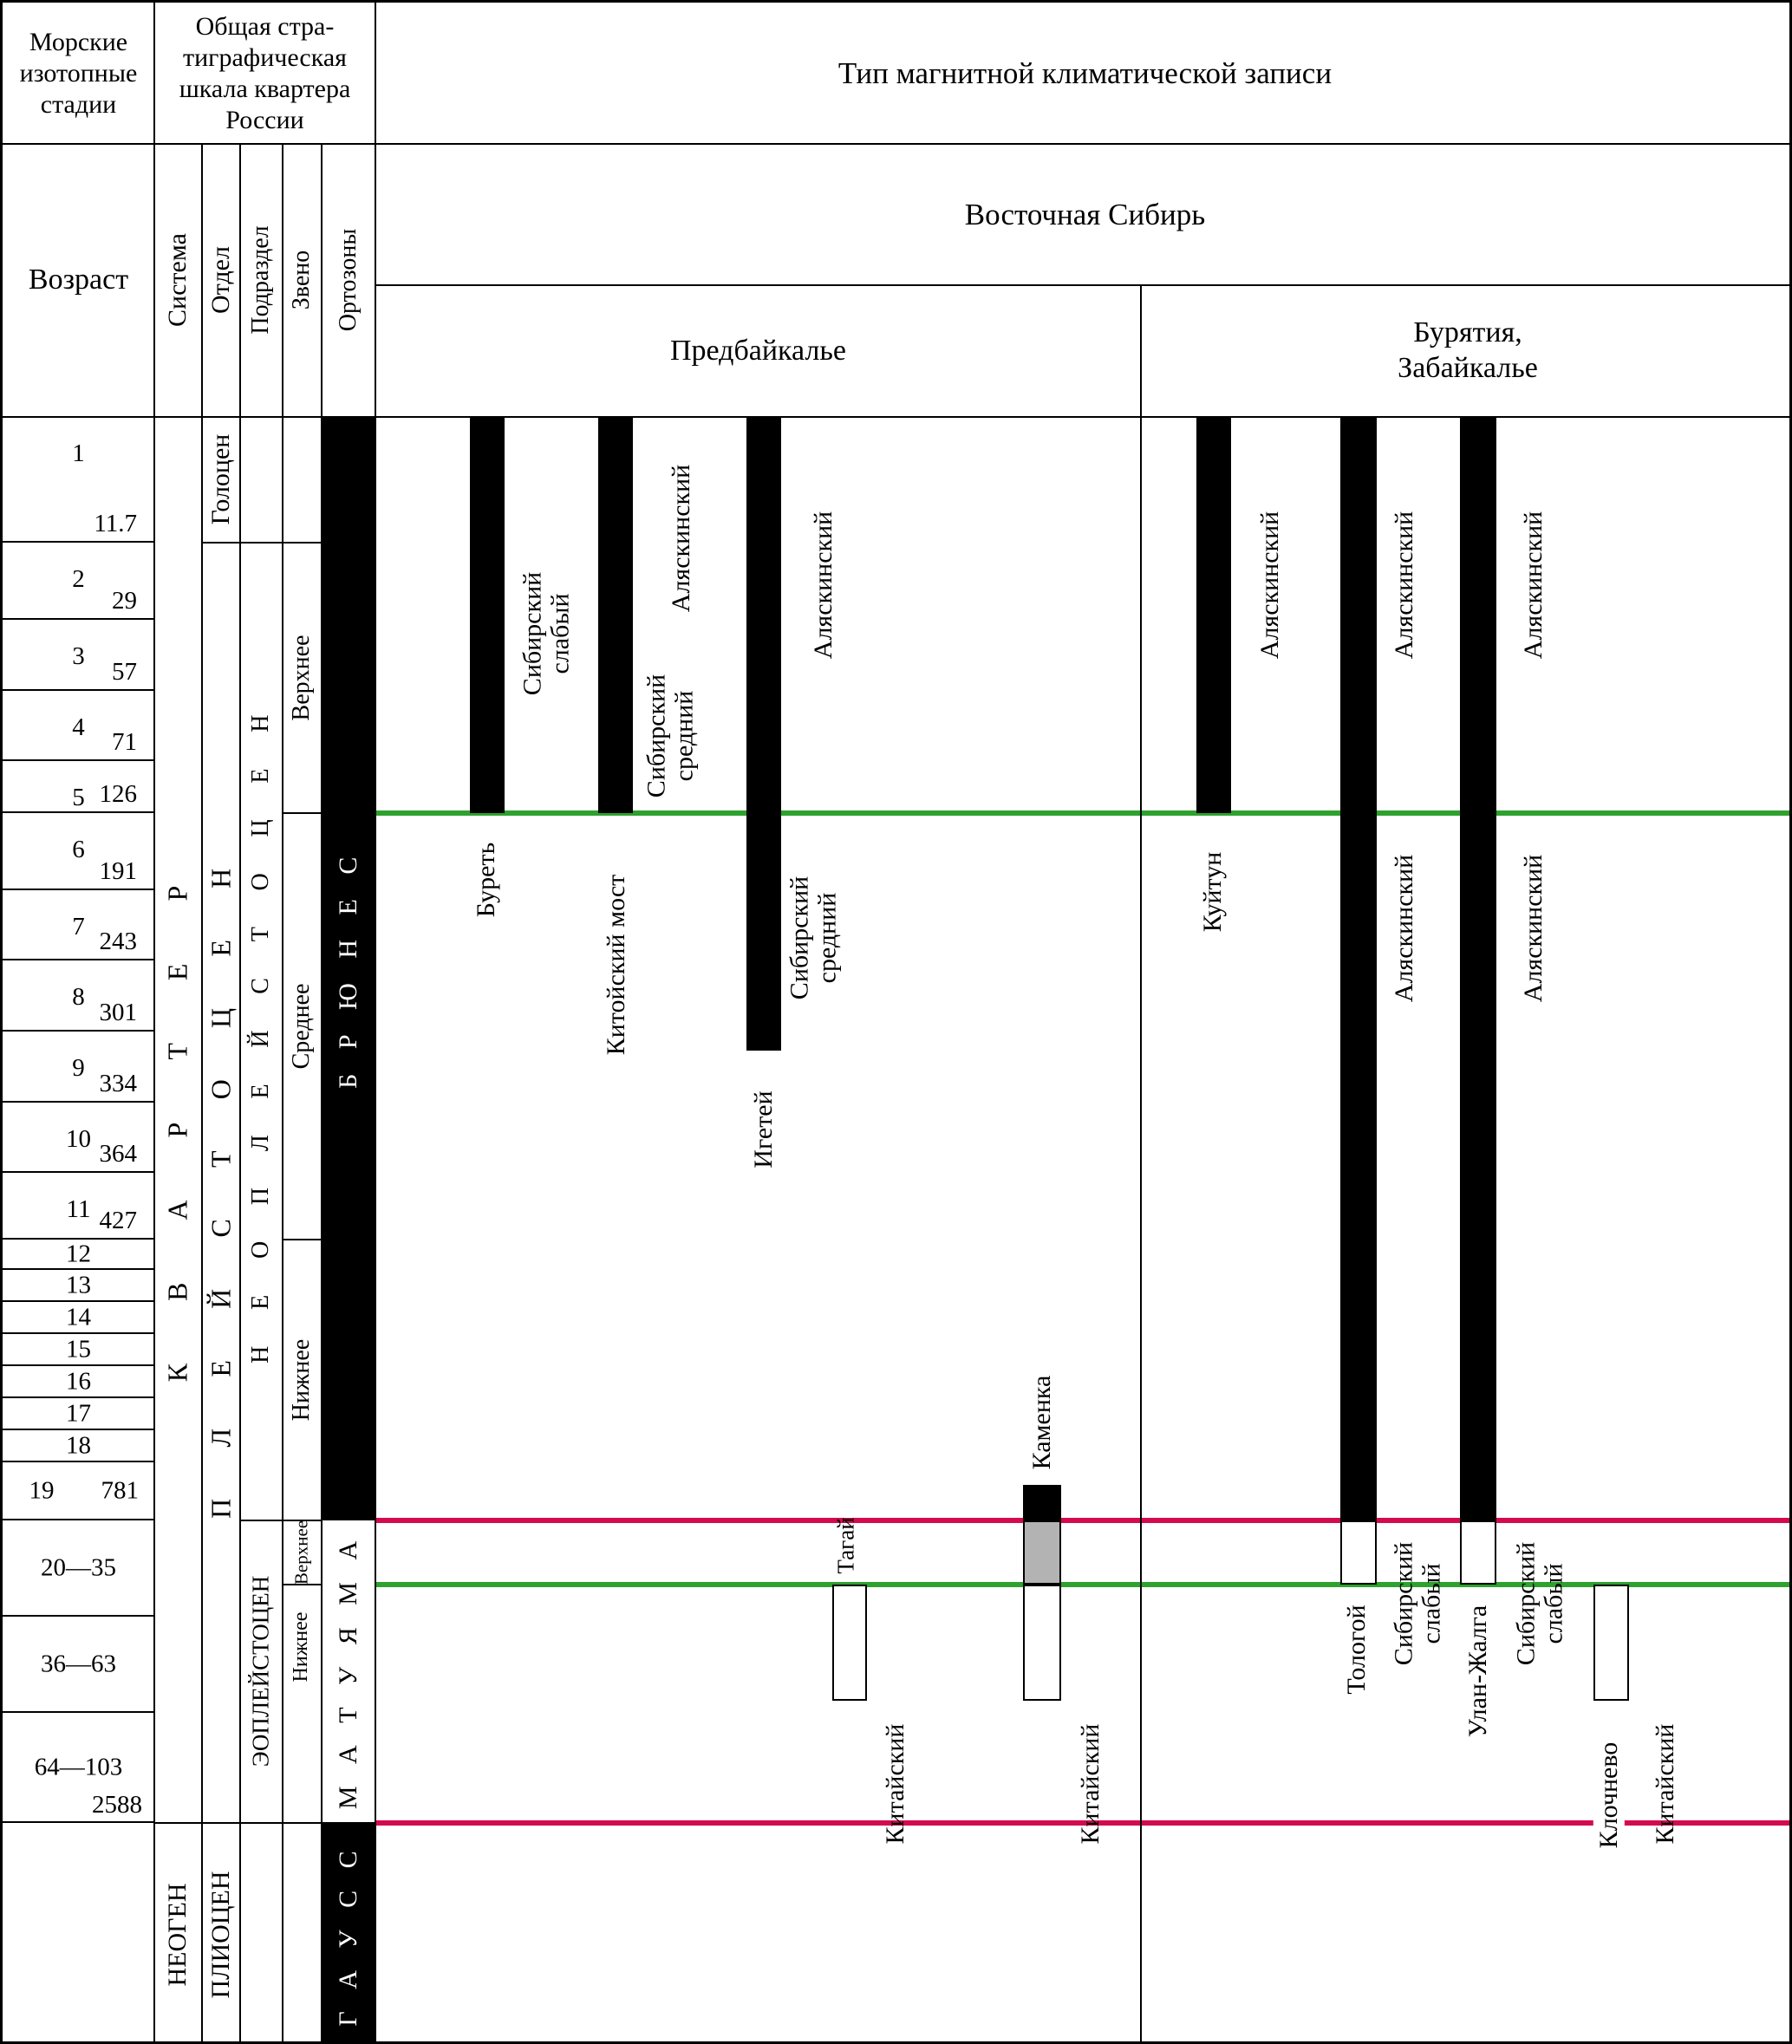 The image size is (1792, 2044). I want to click on boundary-line-red, so click(1082, 1823).